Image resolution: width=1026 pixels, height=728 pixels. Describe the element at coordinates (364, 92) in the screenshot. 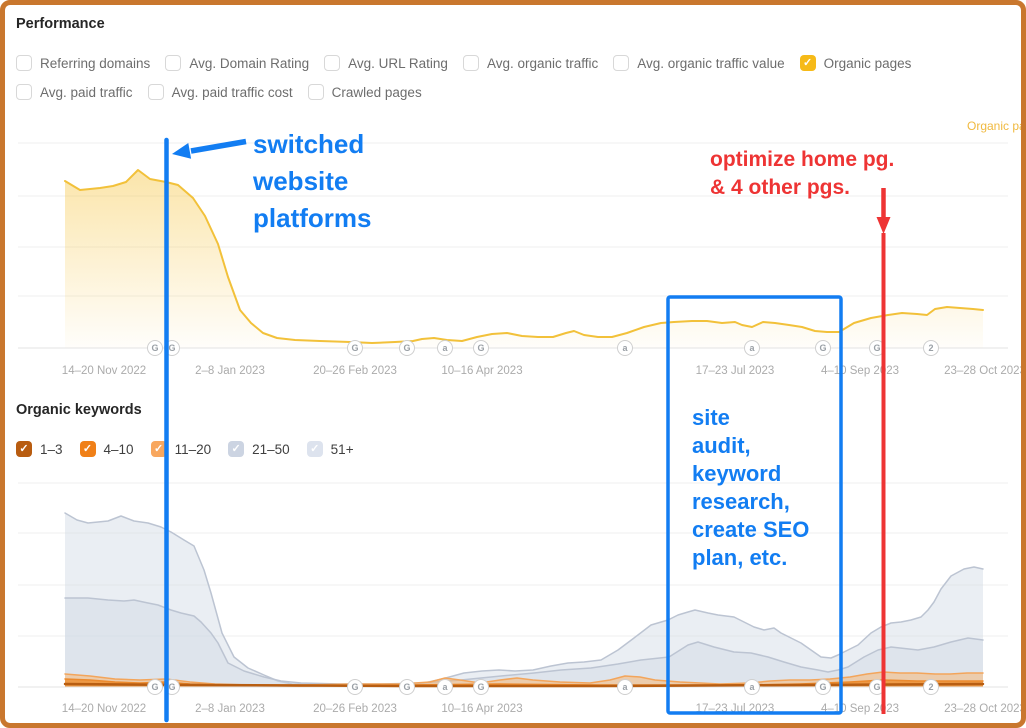

I see `checkbox-crawled-pages: Crawled pages` at that location.